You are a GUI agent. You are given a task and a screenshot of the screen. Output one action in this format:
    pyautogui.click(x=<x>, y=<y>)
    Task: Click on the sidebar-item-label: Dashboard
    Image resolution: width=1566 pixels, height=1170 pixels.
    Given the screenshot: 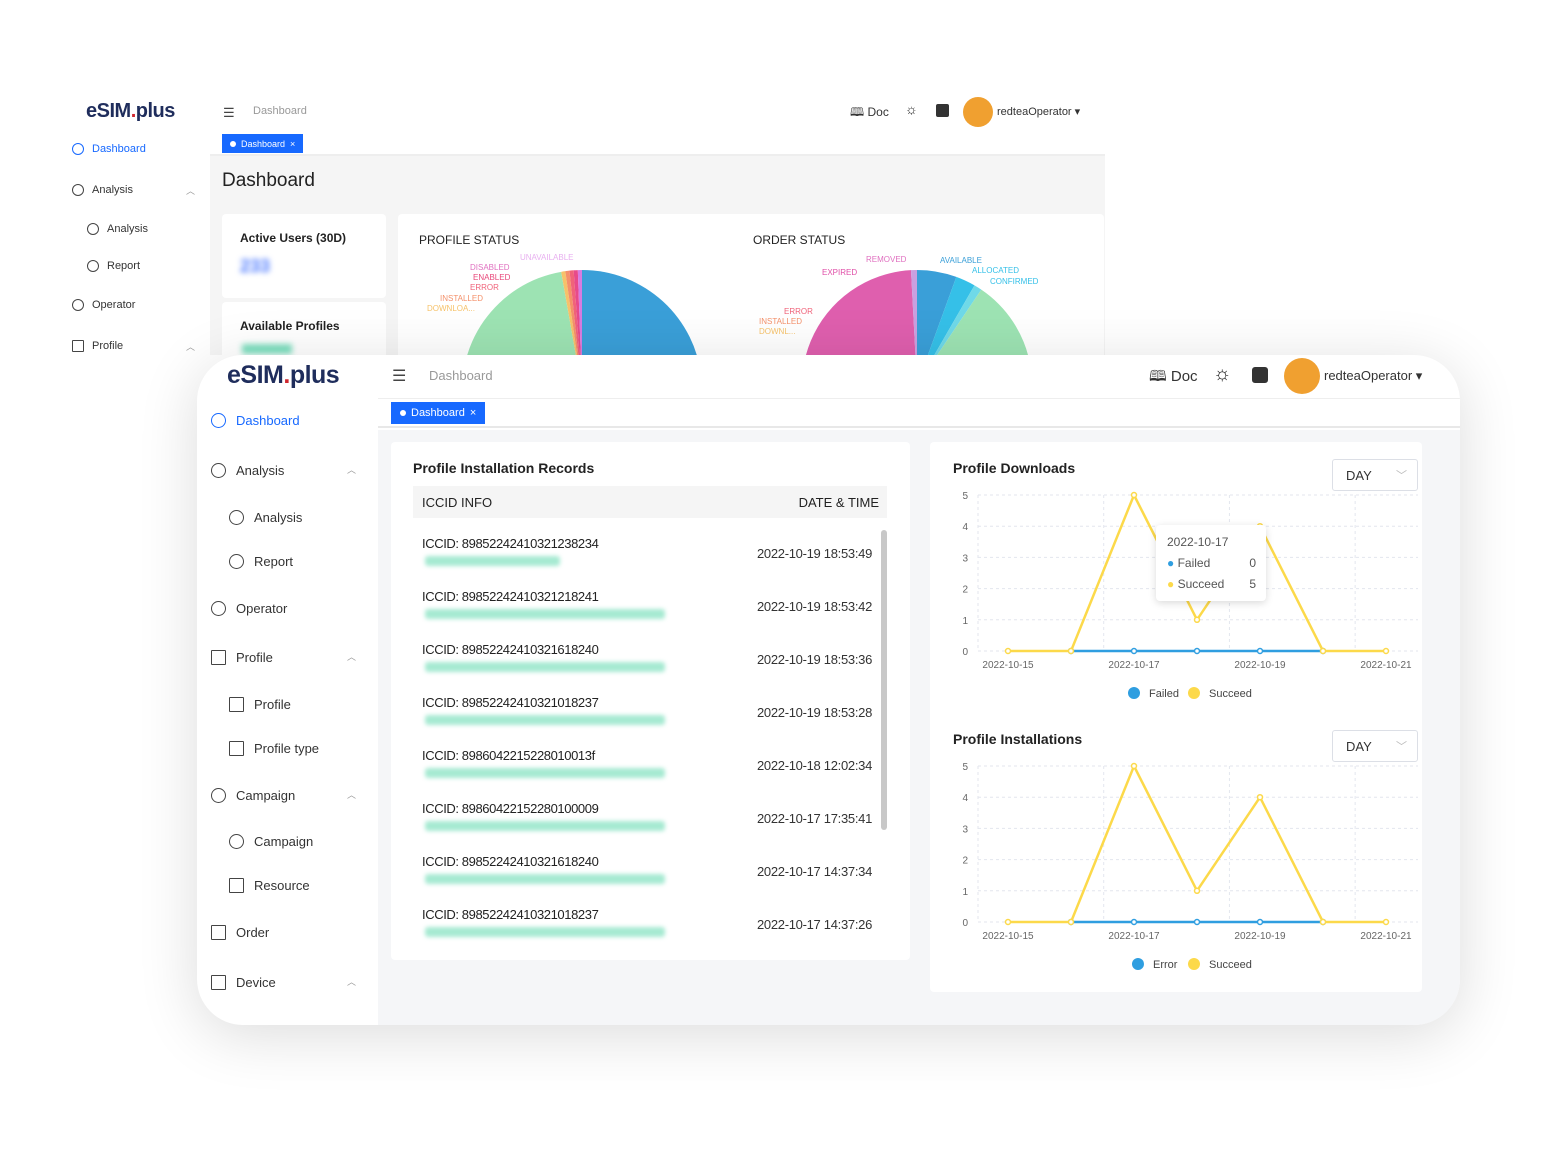 What is the action you would take?
    pyautogui.click(x=119, y=149)
    